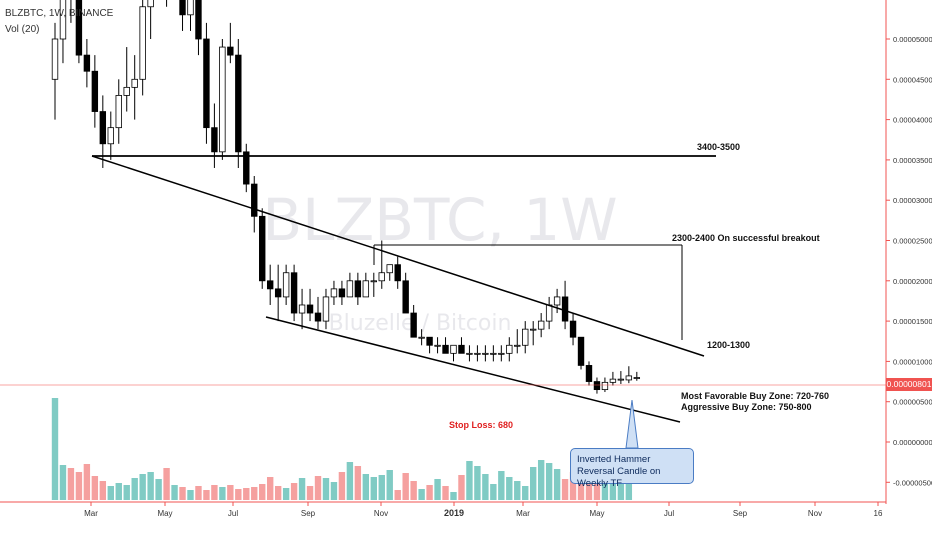 This screenshot has width=932, height=550. I want to click on volume-indicator-label: Vol (20), so click(22, 29).